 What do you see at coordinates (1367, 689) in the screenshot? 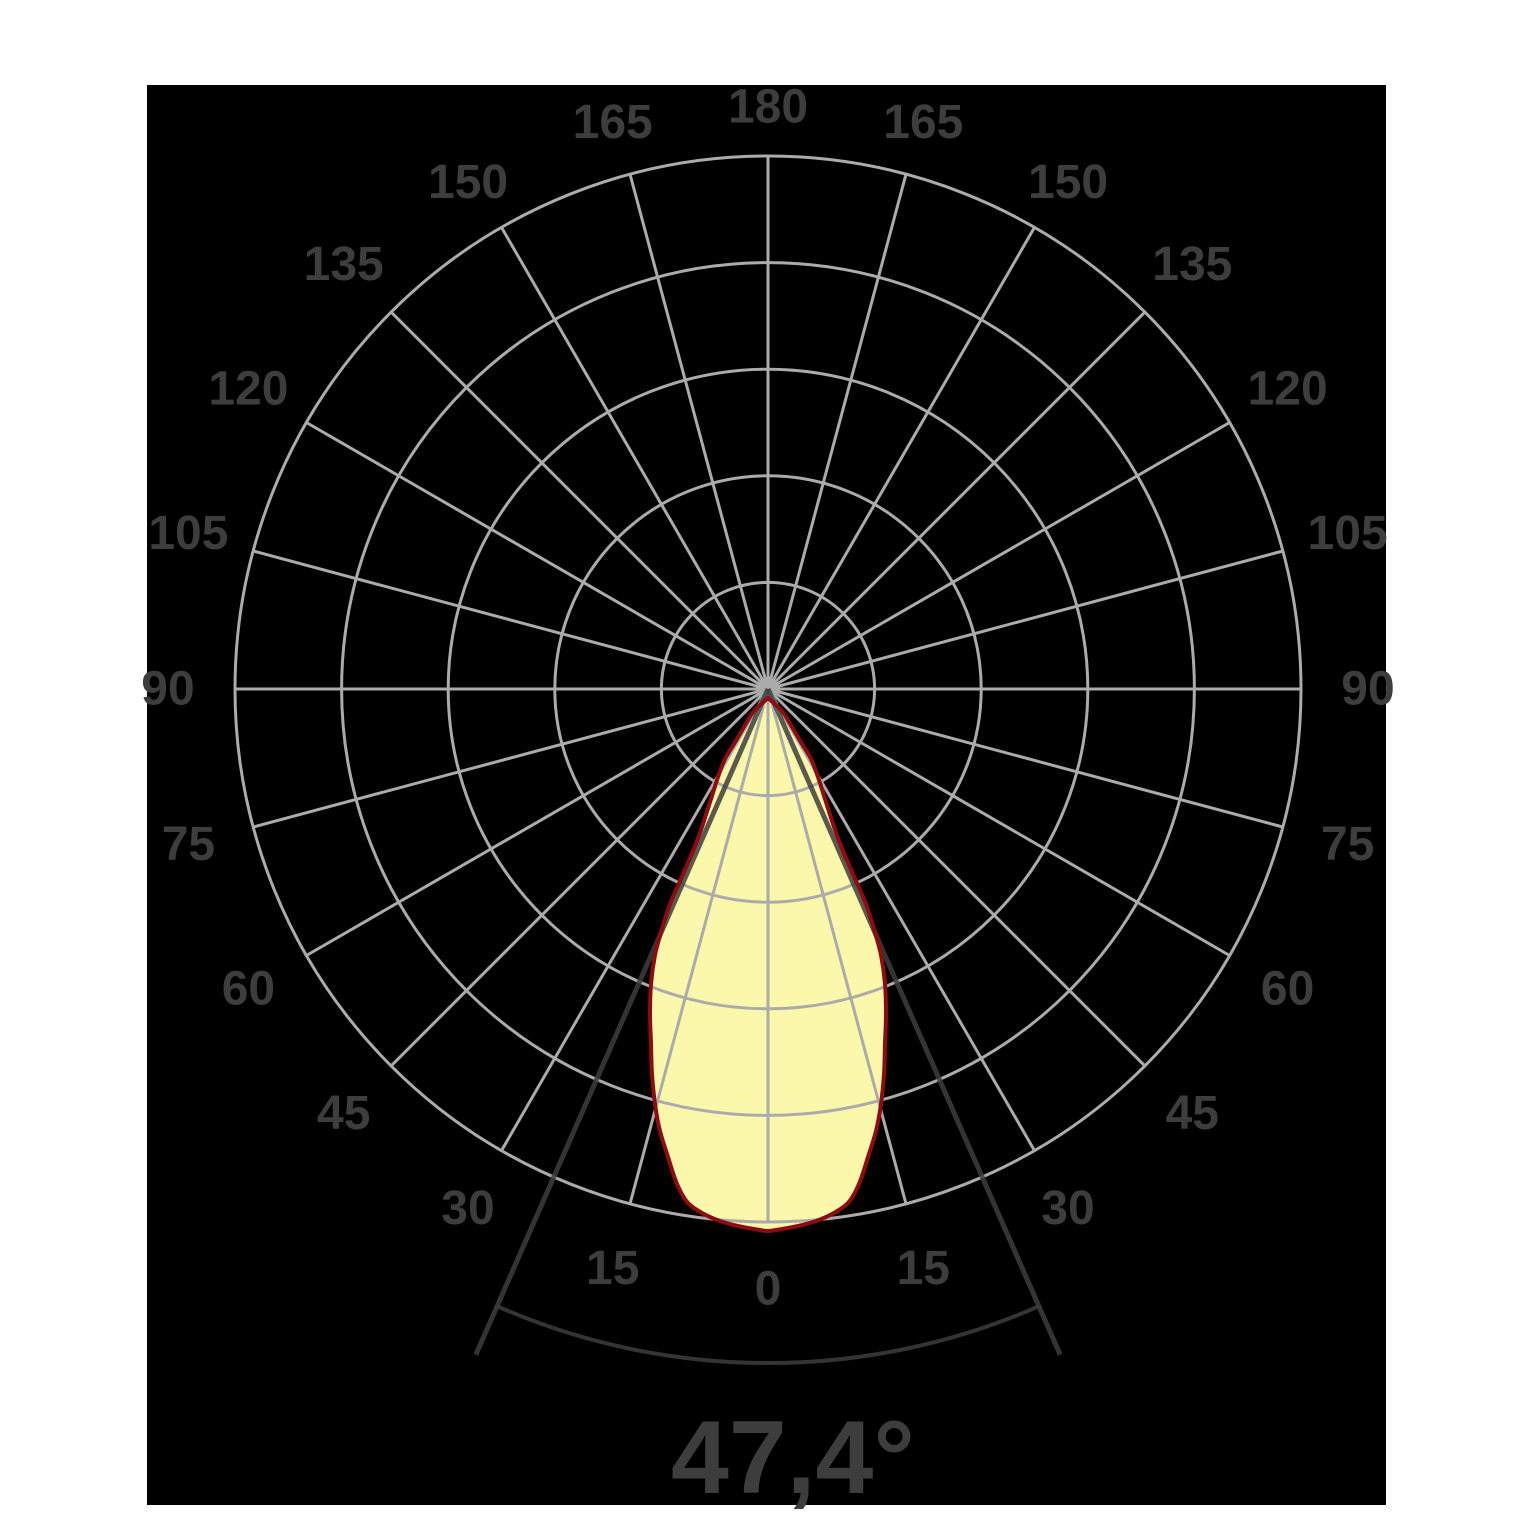
I see `angle-label-90-right: 90` at bounding box center [1367, 689].